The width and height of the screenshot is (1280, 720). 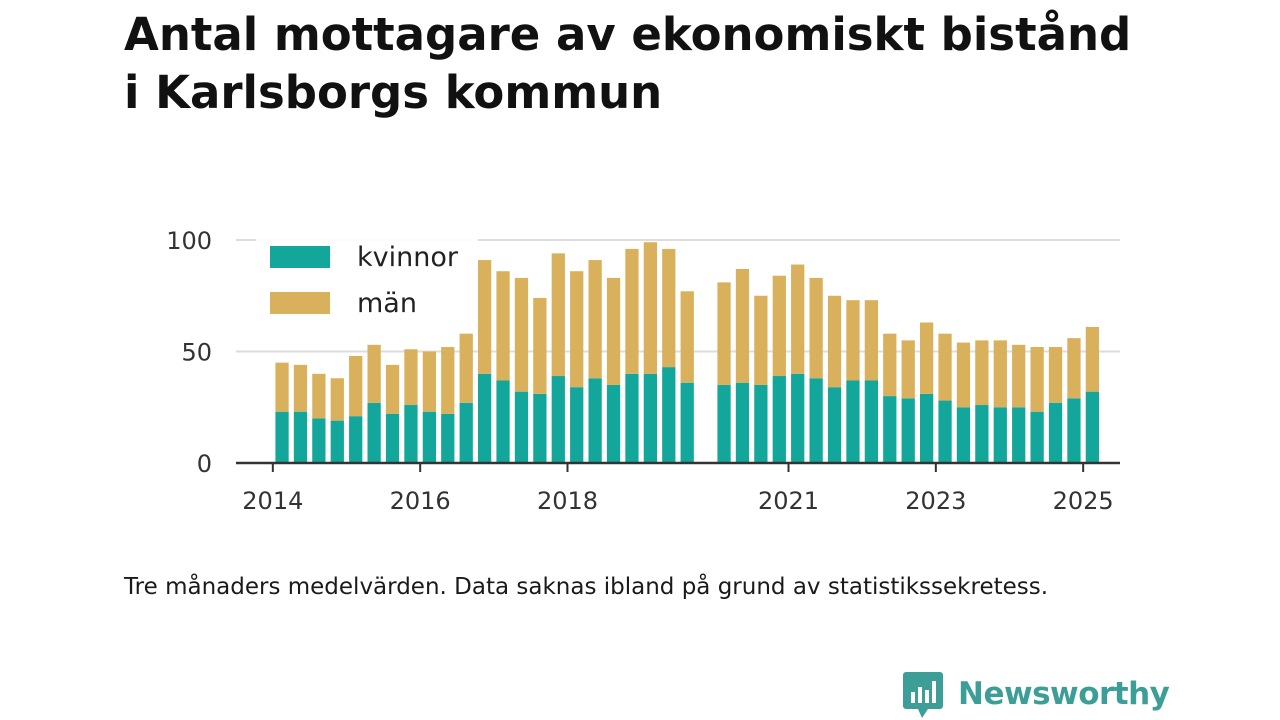 What do you see at coordinates (788, 501) in the screenshot?
I see `x-tick-label: 2021` at bounding box center [788, 501].